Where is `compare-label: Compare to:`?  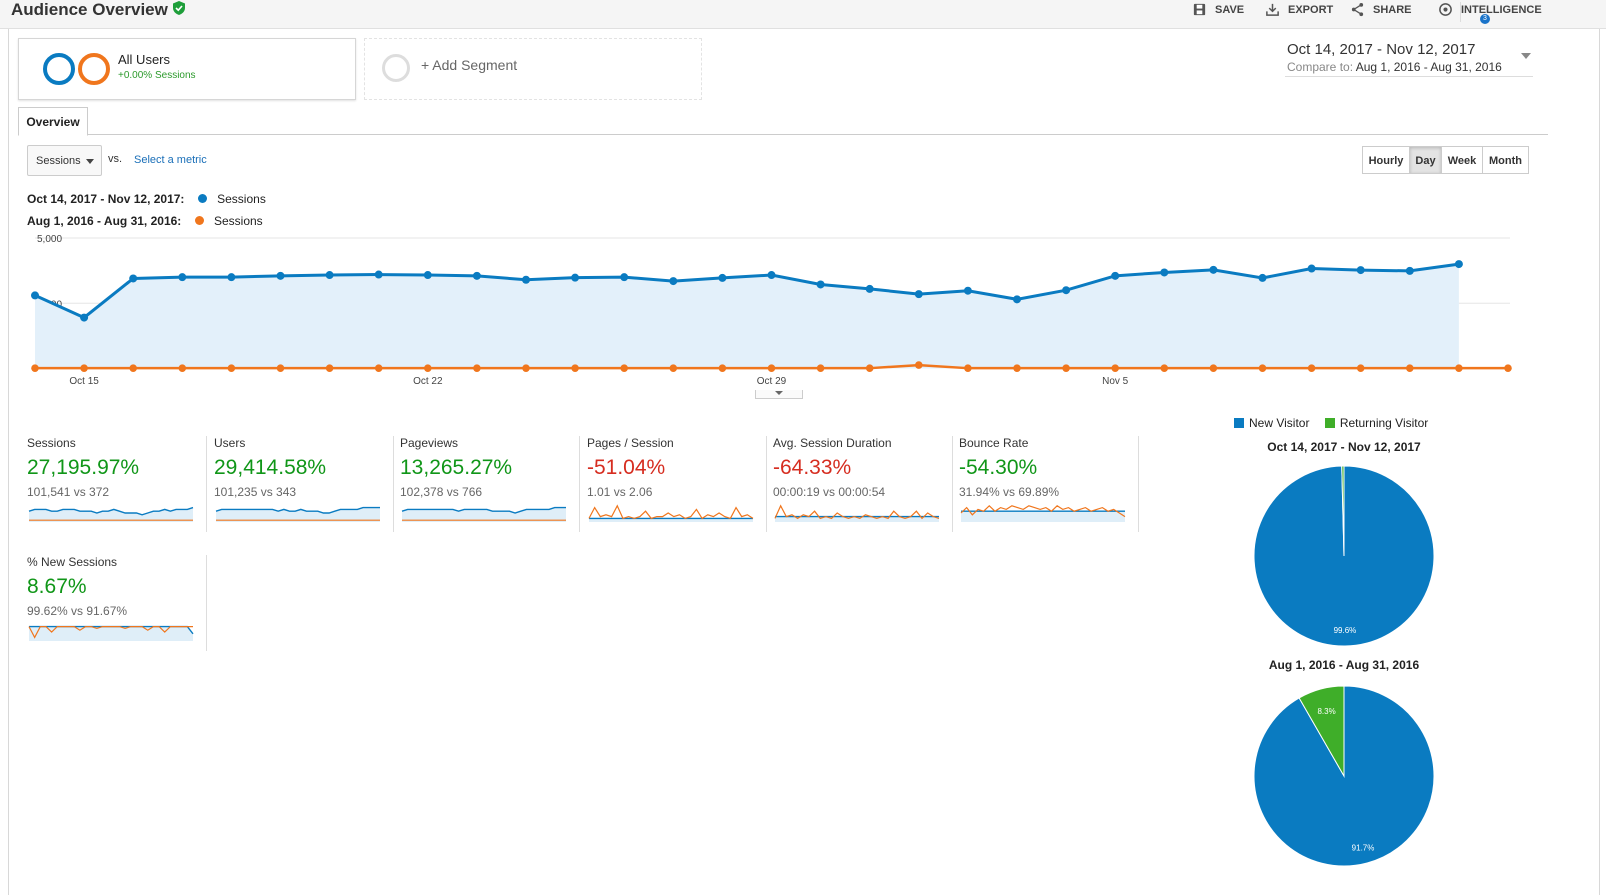
compare-label: Compare to: is located at coordinates (1320, 67).